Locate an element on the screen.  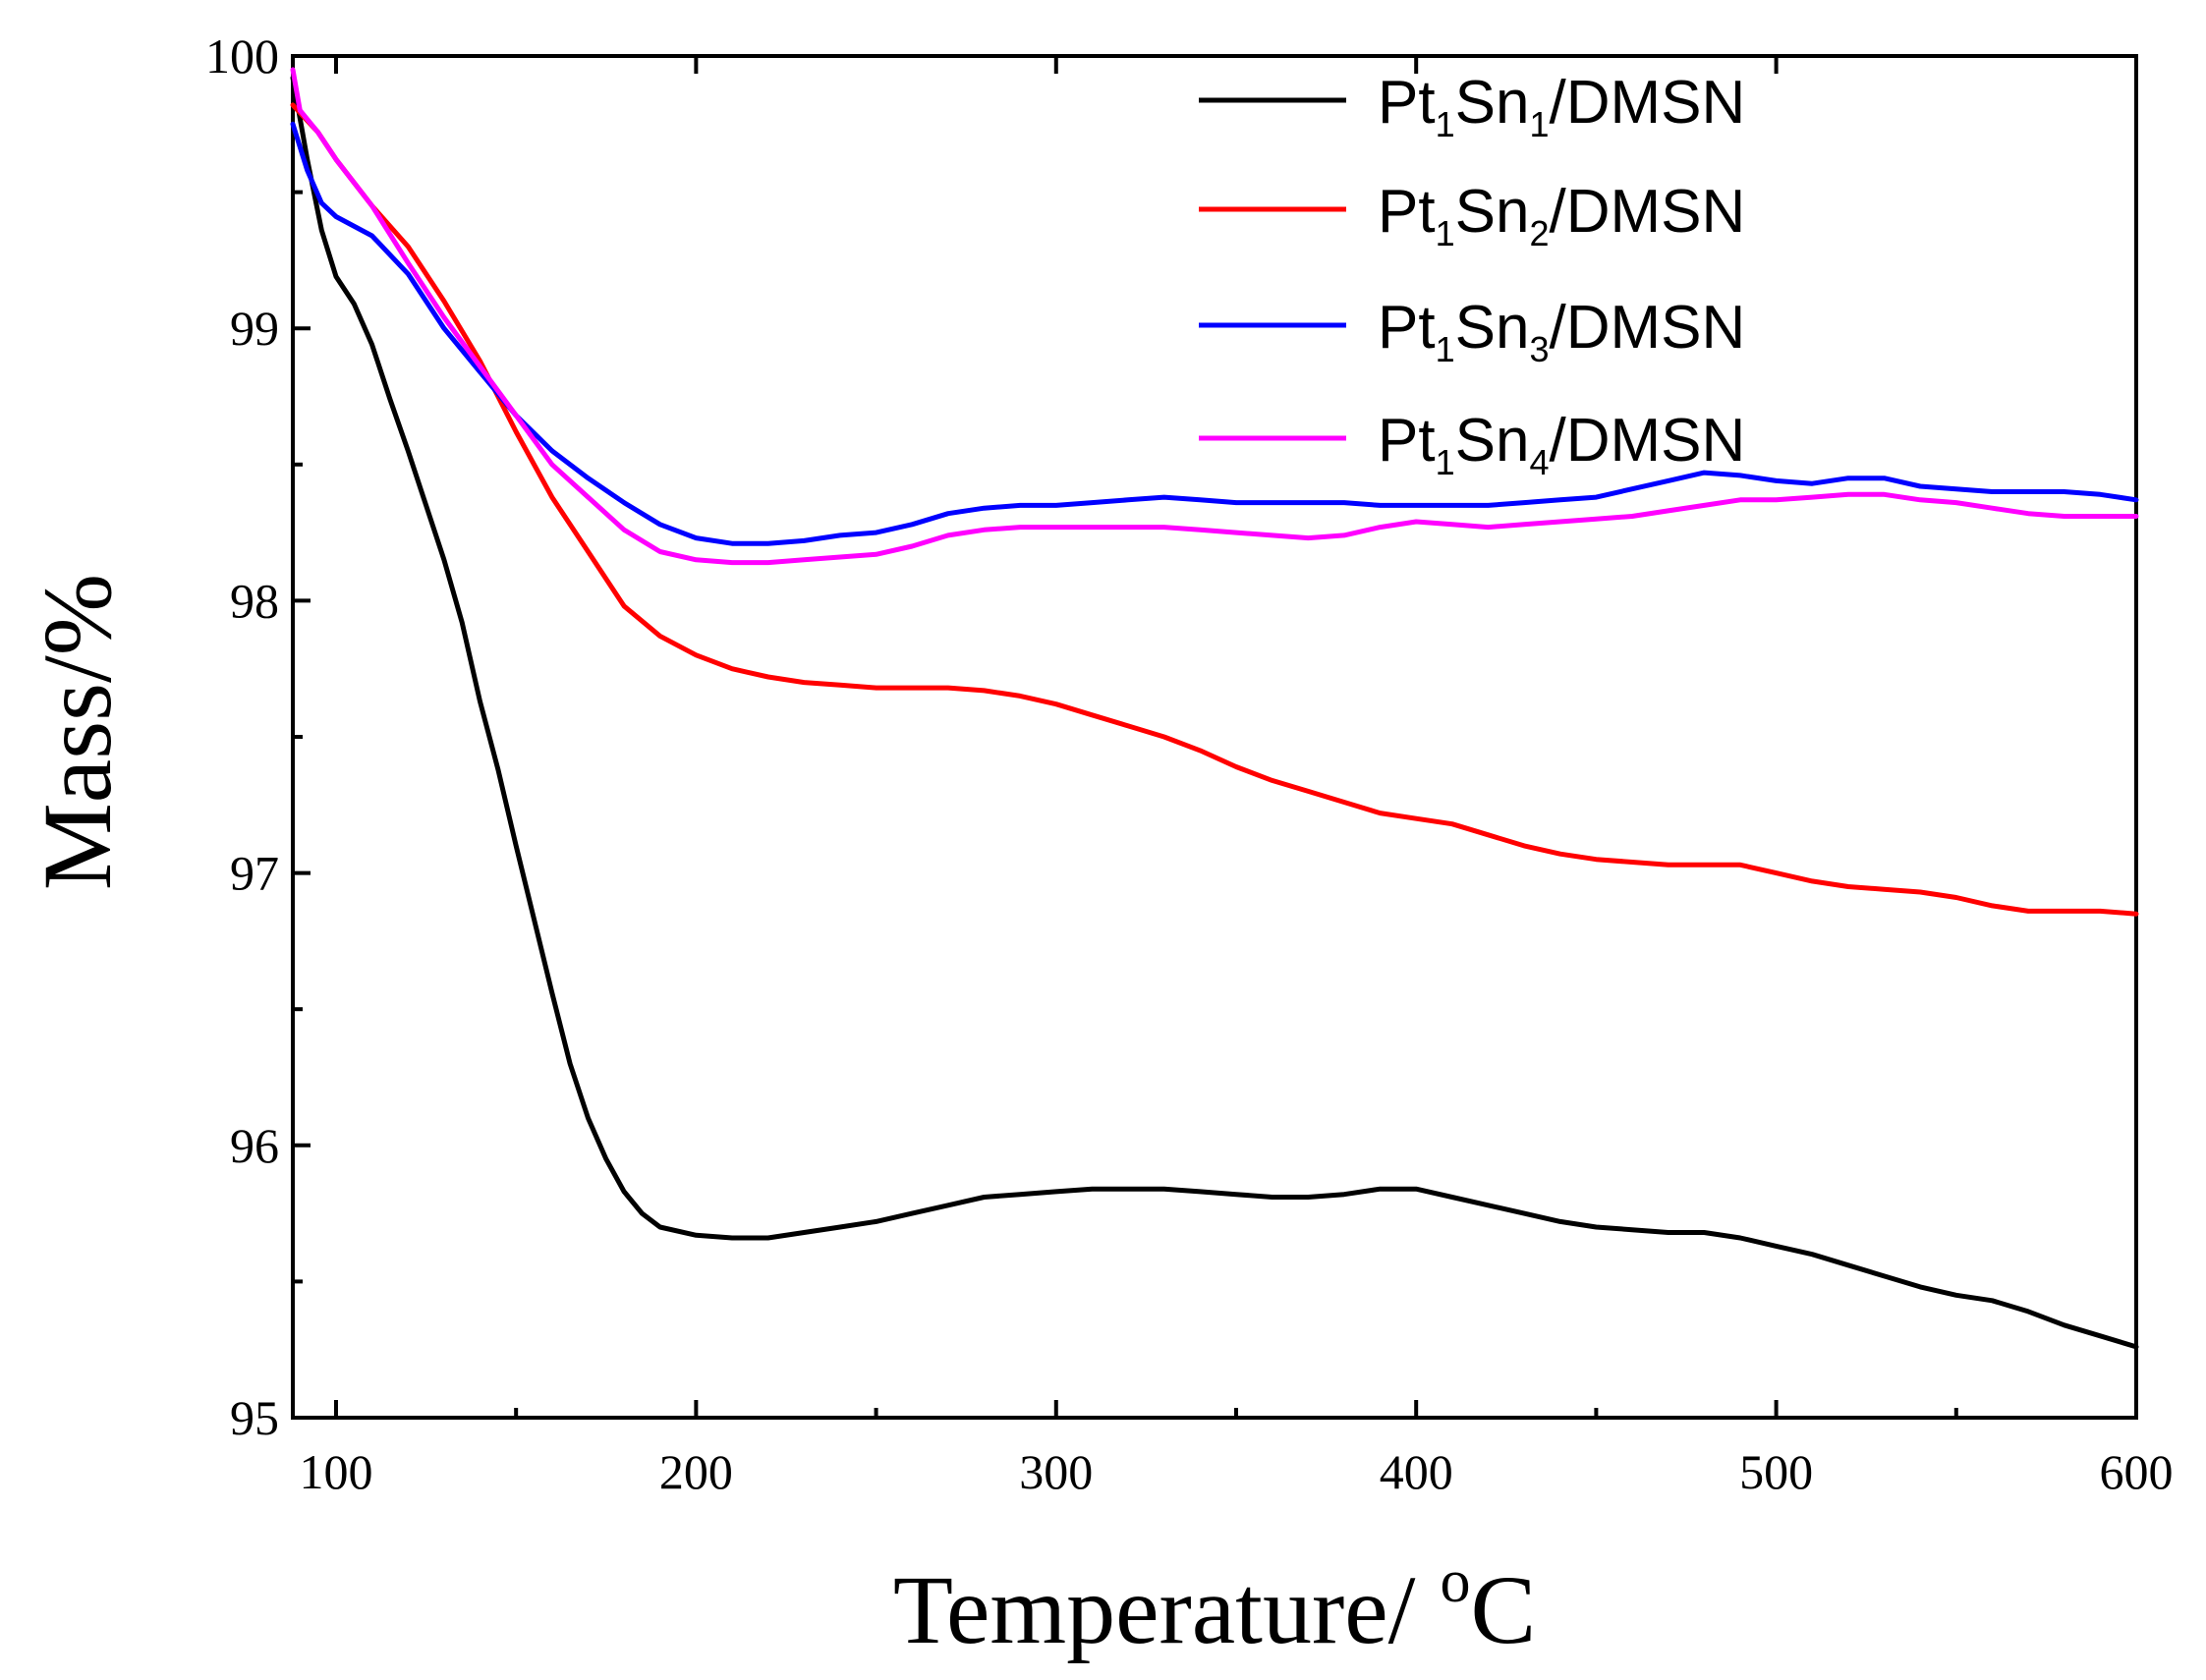
legend-item: Pt1Sn4/DMSN is located at coordinates (1472, 444).